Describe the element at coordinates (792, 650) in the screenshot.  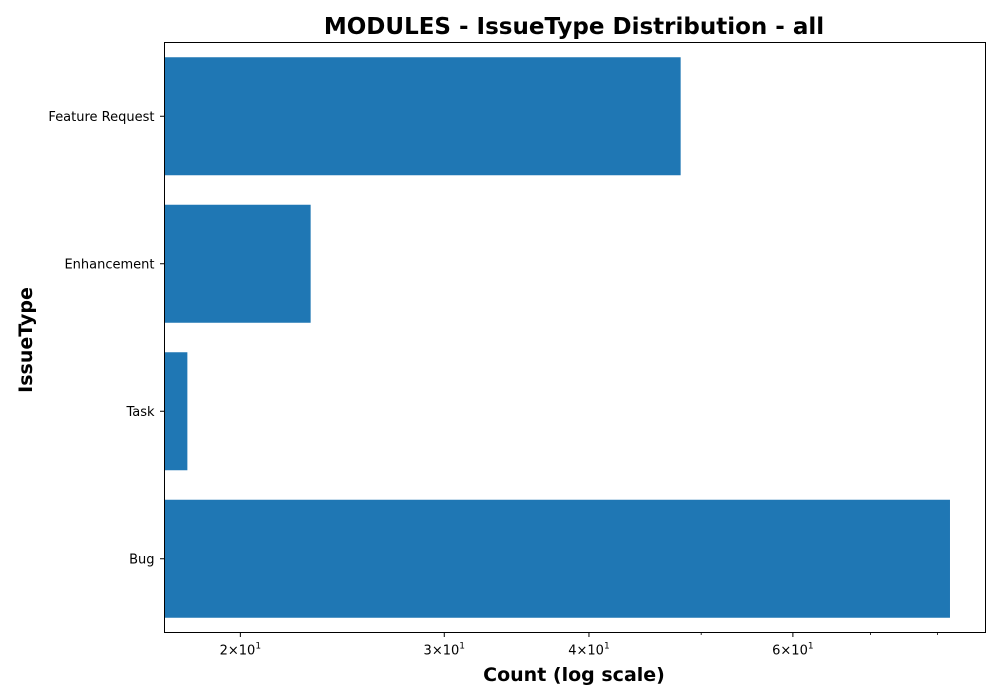
I see `x-tick-label-60: 6×101` at that location.